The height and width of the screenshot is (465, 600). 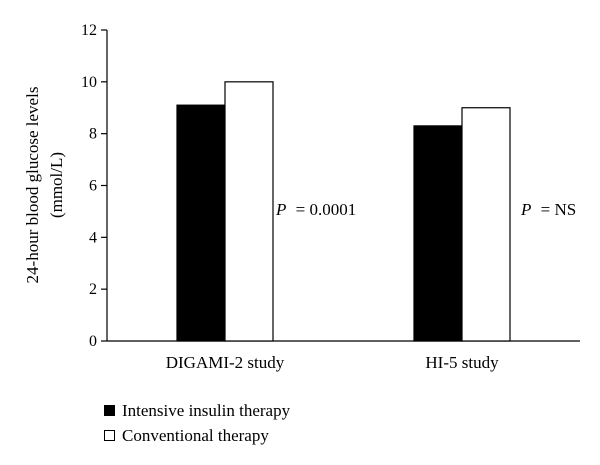 What do you see at coordinates (462, 362) in the screenshot?
I see `x-category-label: HI-5 study` at bounding box center [462, 362].